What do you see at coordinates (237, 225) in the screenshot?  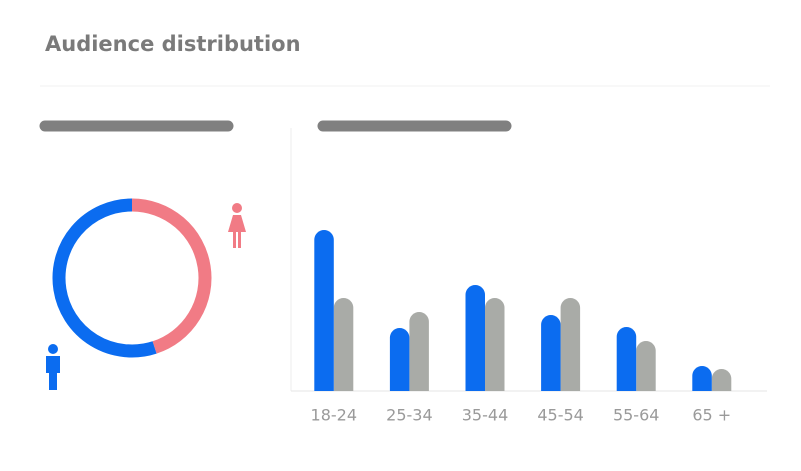 I see `female-icon` at bounding box center [237, 225].